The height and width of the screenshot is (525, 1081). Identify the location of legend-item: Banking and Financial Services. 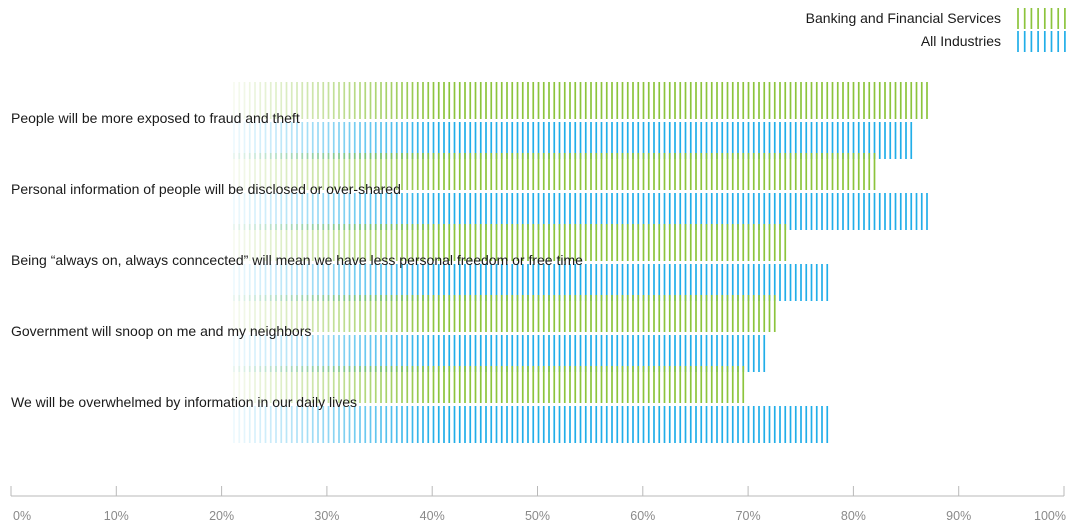
(935, 18).